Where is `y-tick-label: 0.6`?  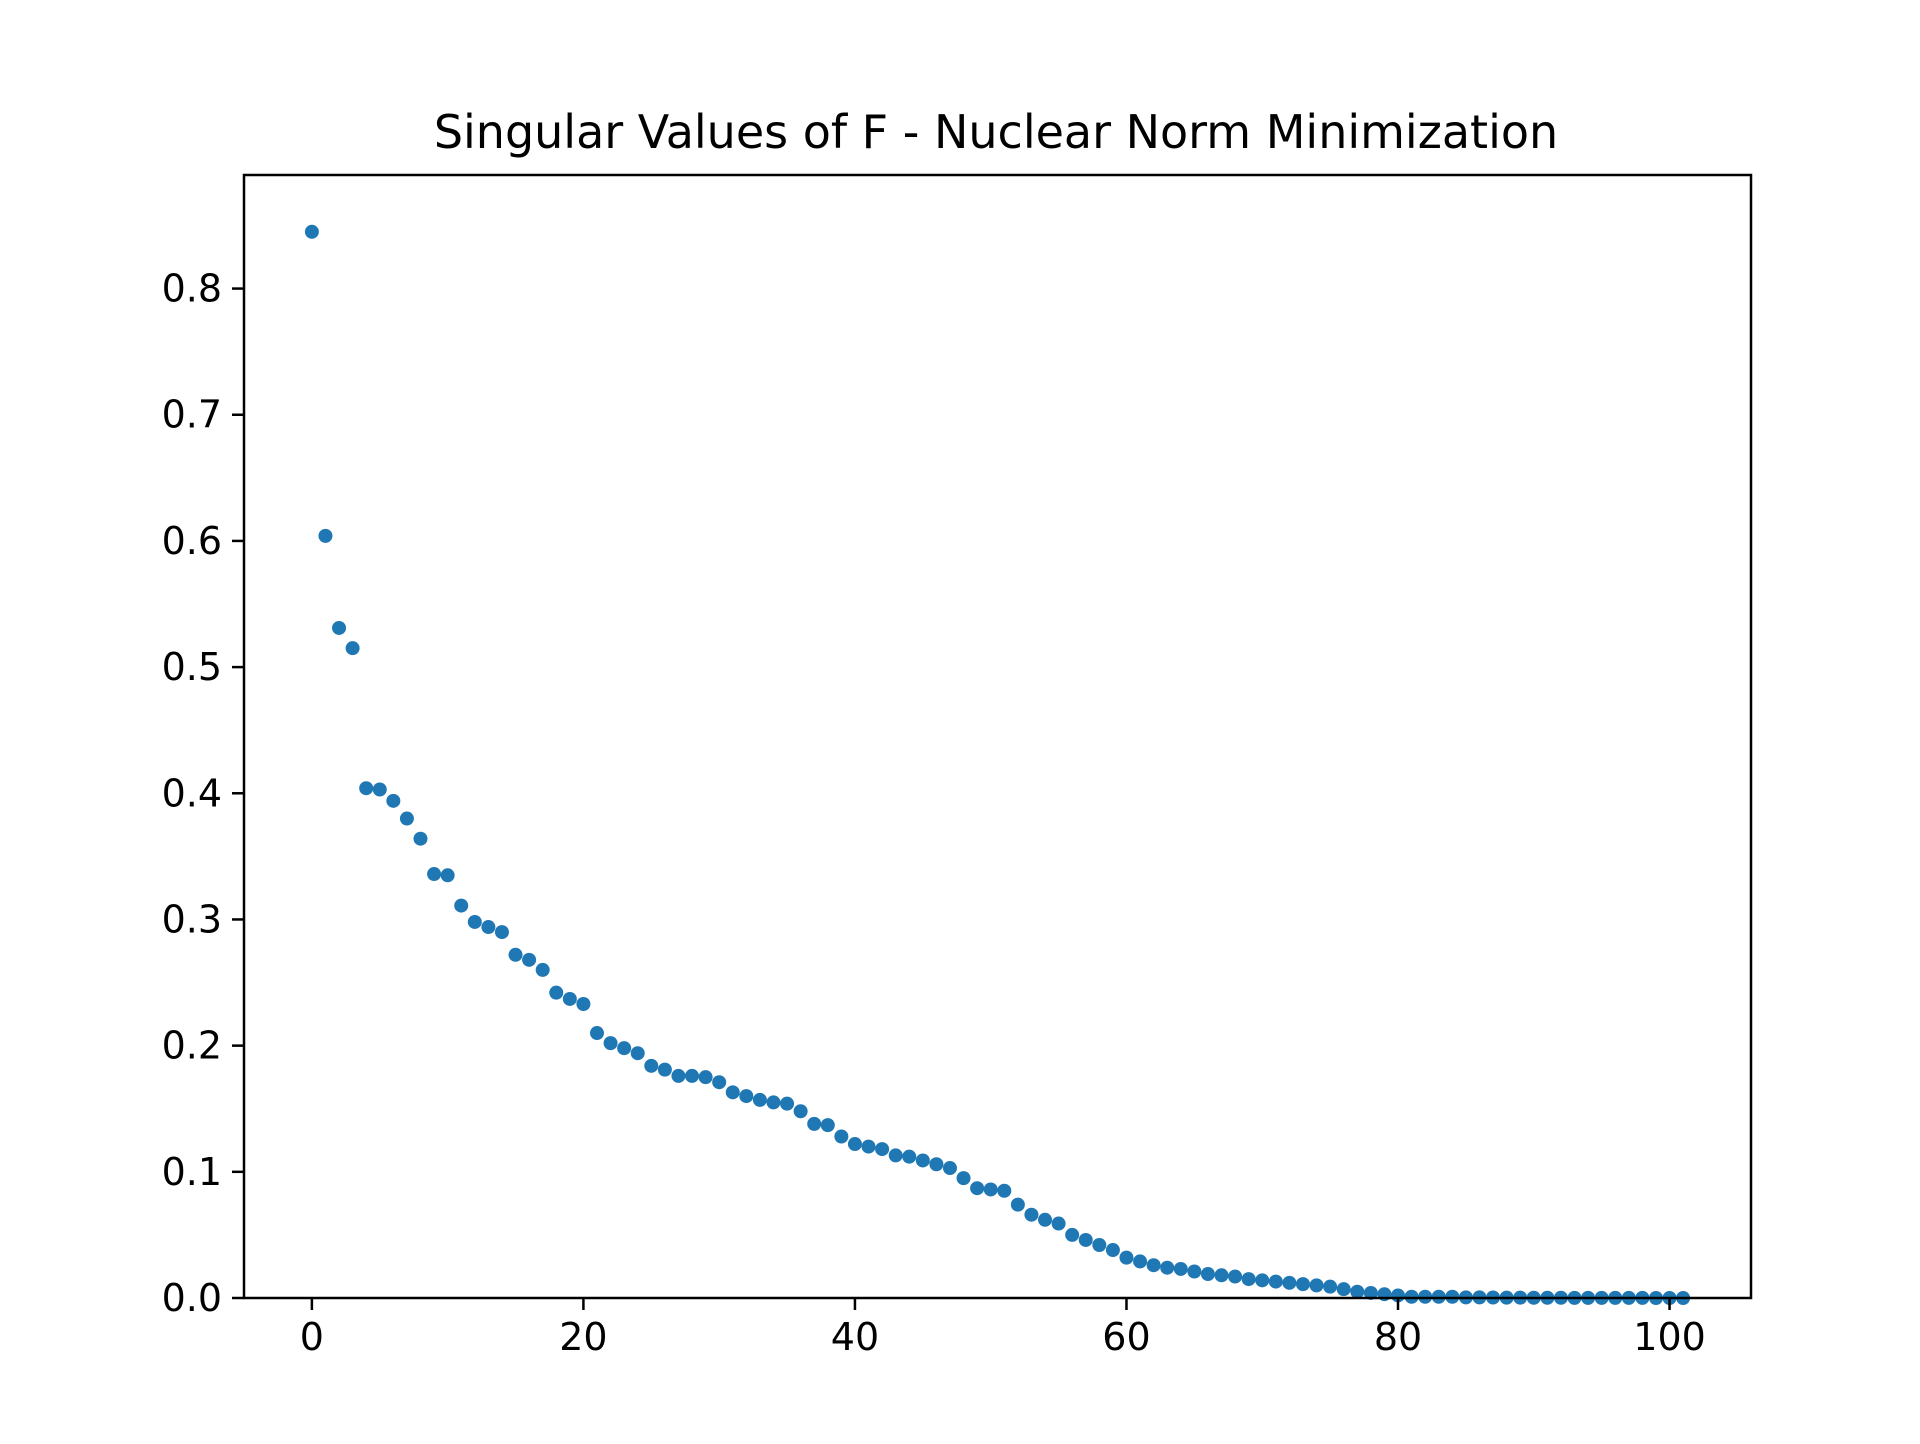
y-tick-label: 0.6 is located at coordinates (192, 541).